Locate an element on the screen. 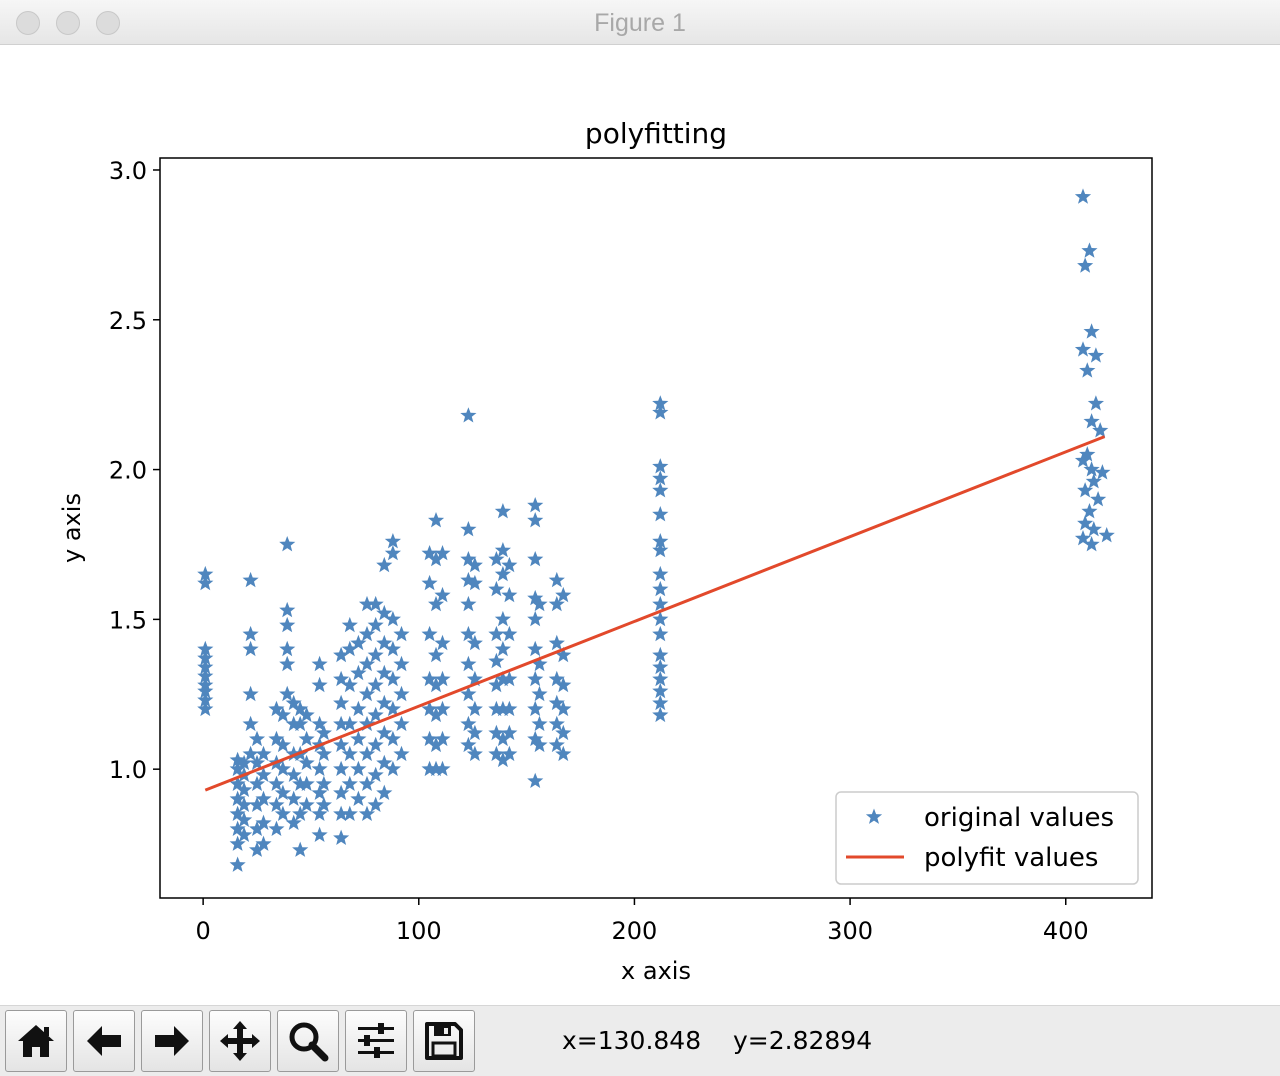  pan-button is located at coordinates (240, 1041).